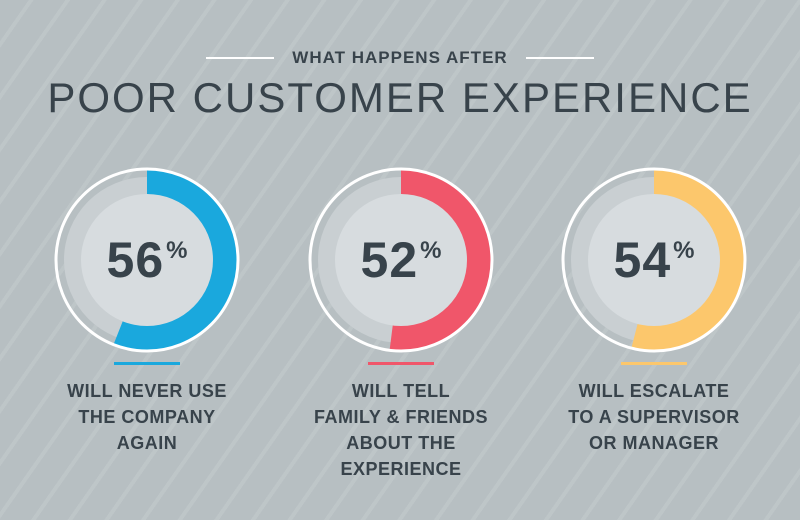  Describe the element at coordinates (401, 417) in the screenshot. I see `caption-line: FAMILY & FRIENDS` at that location.